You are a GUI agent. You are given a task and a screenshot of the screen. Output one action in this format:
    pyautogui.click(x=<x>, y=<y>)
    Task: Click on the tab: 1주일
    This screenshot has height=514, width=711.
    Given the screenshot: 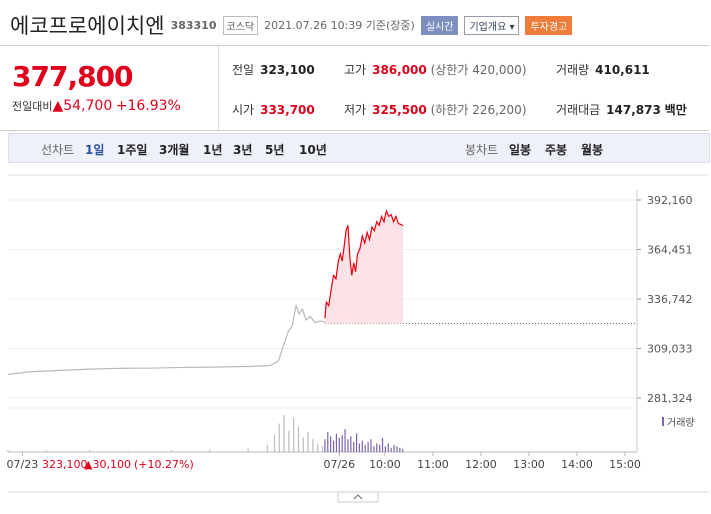 What is the action you would take?
    pyautogui.click(x=132, y=150)
    